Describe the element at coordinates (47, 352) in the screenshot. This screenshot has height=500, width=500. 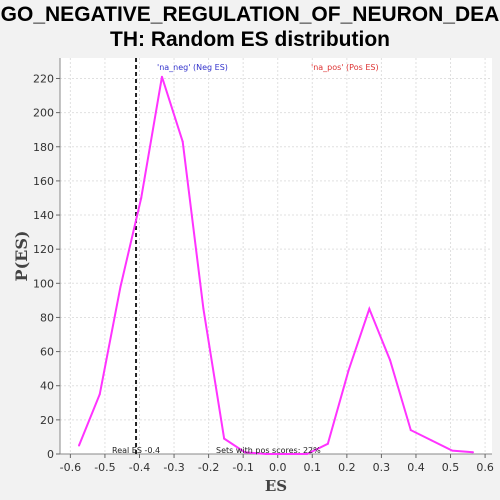
I see `y-tick-label: 60` at that location.